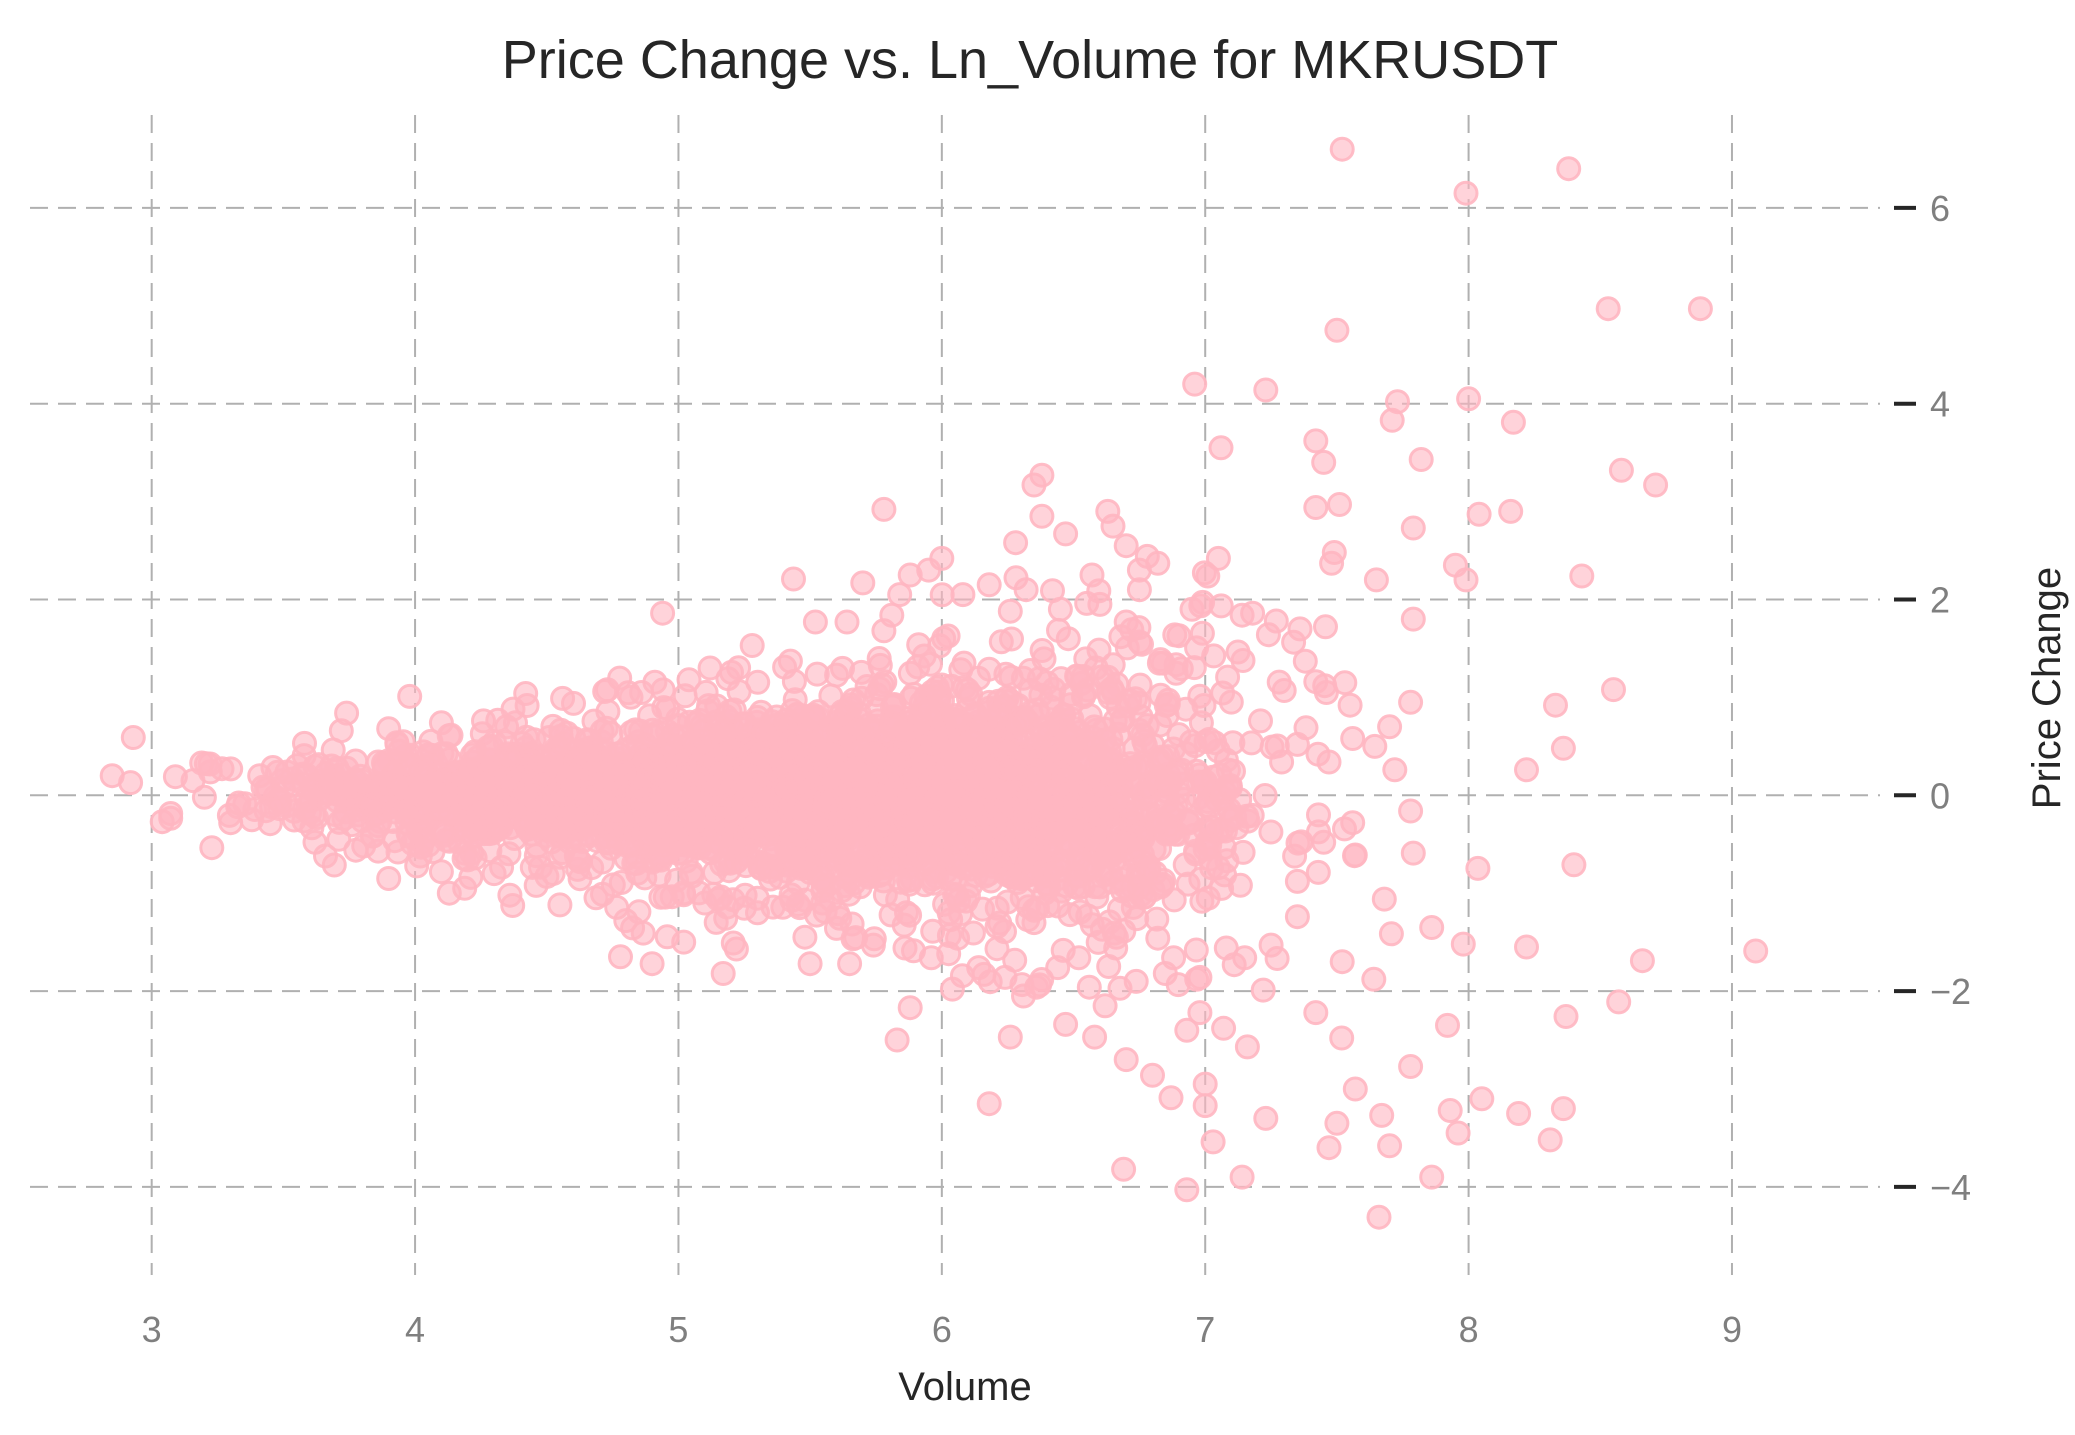  I want to click on x-tick-label: 5, so click(678, 1329).